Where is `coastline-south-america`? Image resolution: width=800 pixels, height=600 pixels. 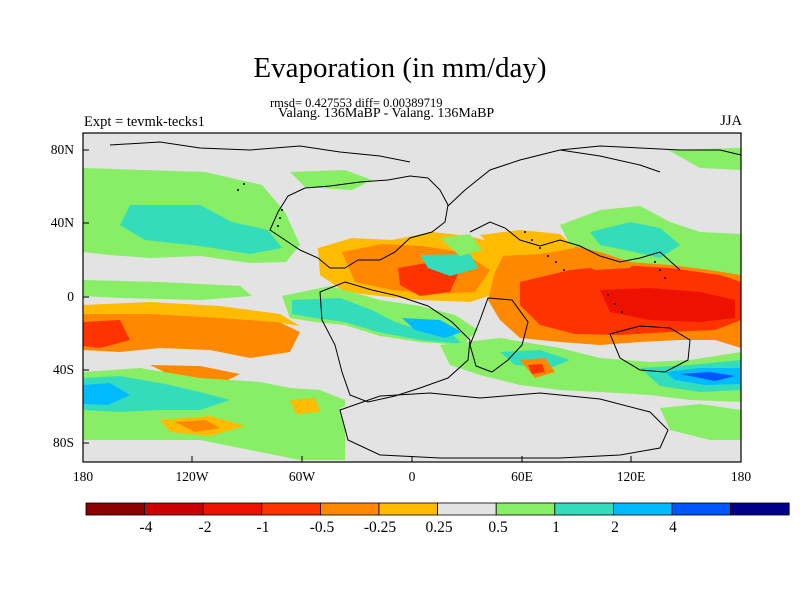
coastline-south-america is located at coordinates (395, 342).